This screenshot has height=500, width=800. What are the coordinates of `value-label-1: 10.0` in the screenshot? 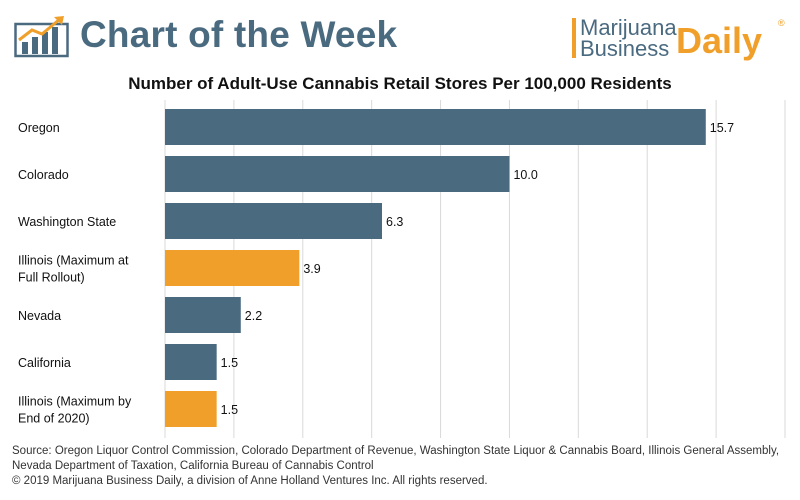 It's located at (525, 175).